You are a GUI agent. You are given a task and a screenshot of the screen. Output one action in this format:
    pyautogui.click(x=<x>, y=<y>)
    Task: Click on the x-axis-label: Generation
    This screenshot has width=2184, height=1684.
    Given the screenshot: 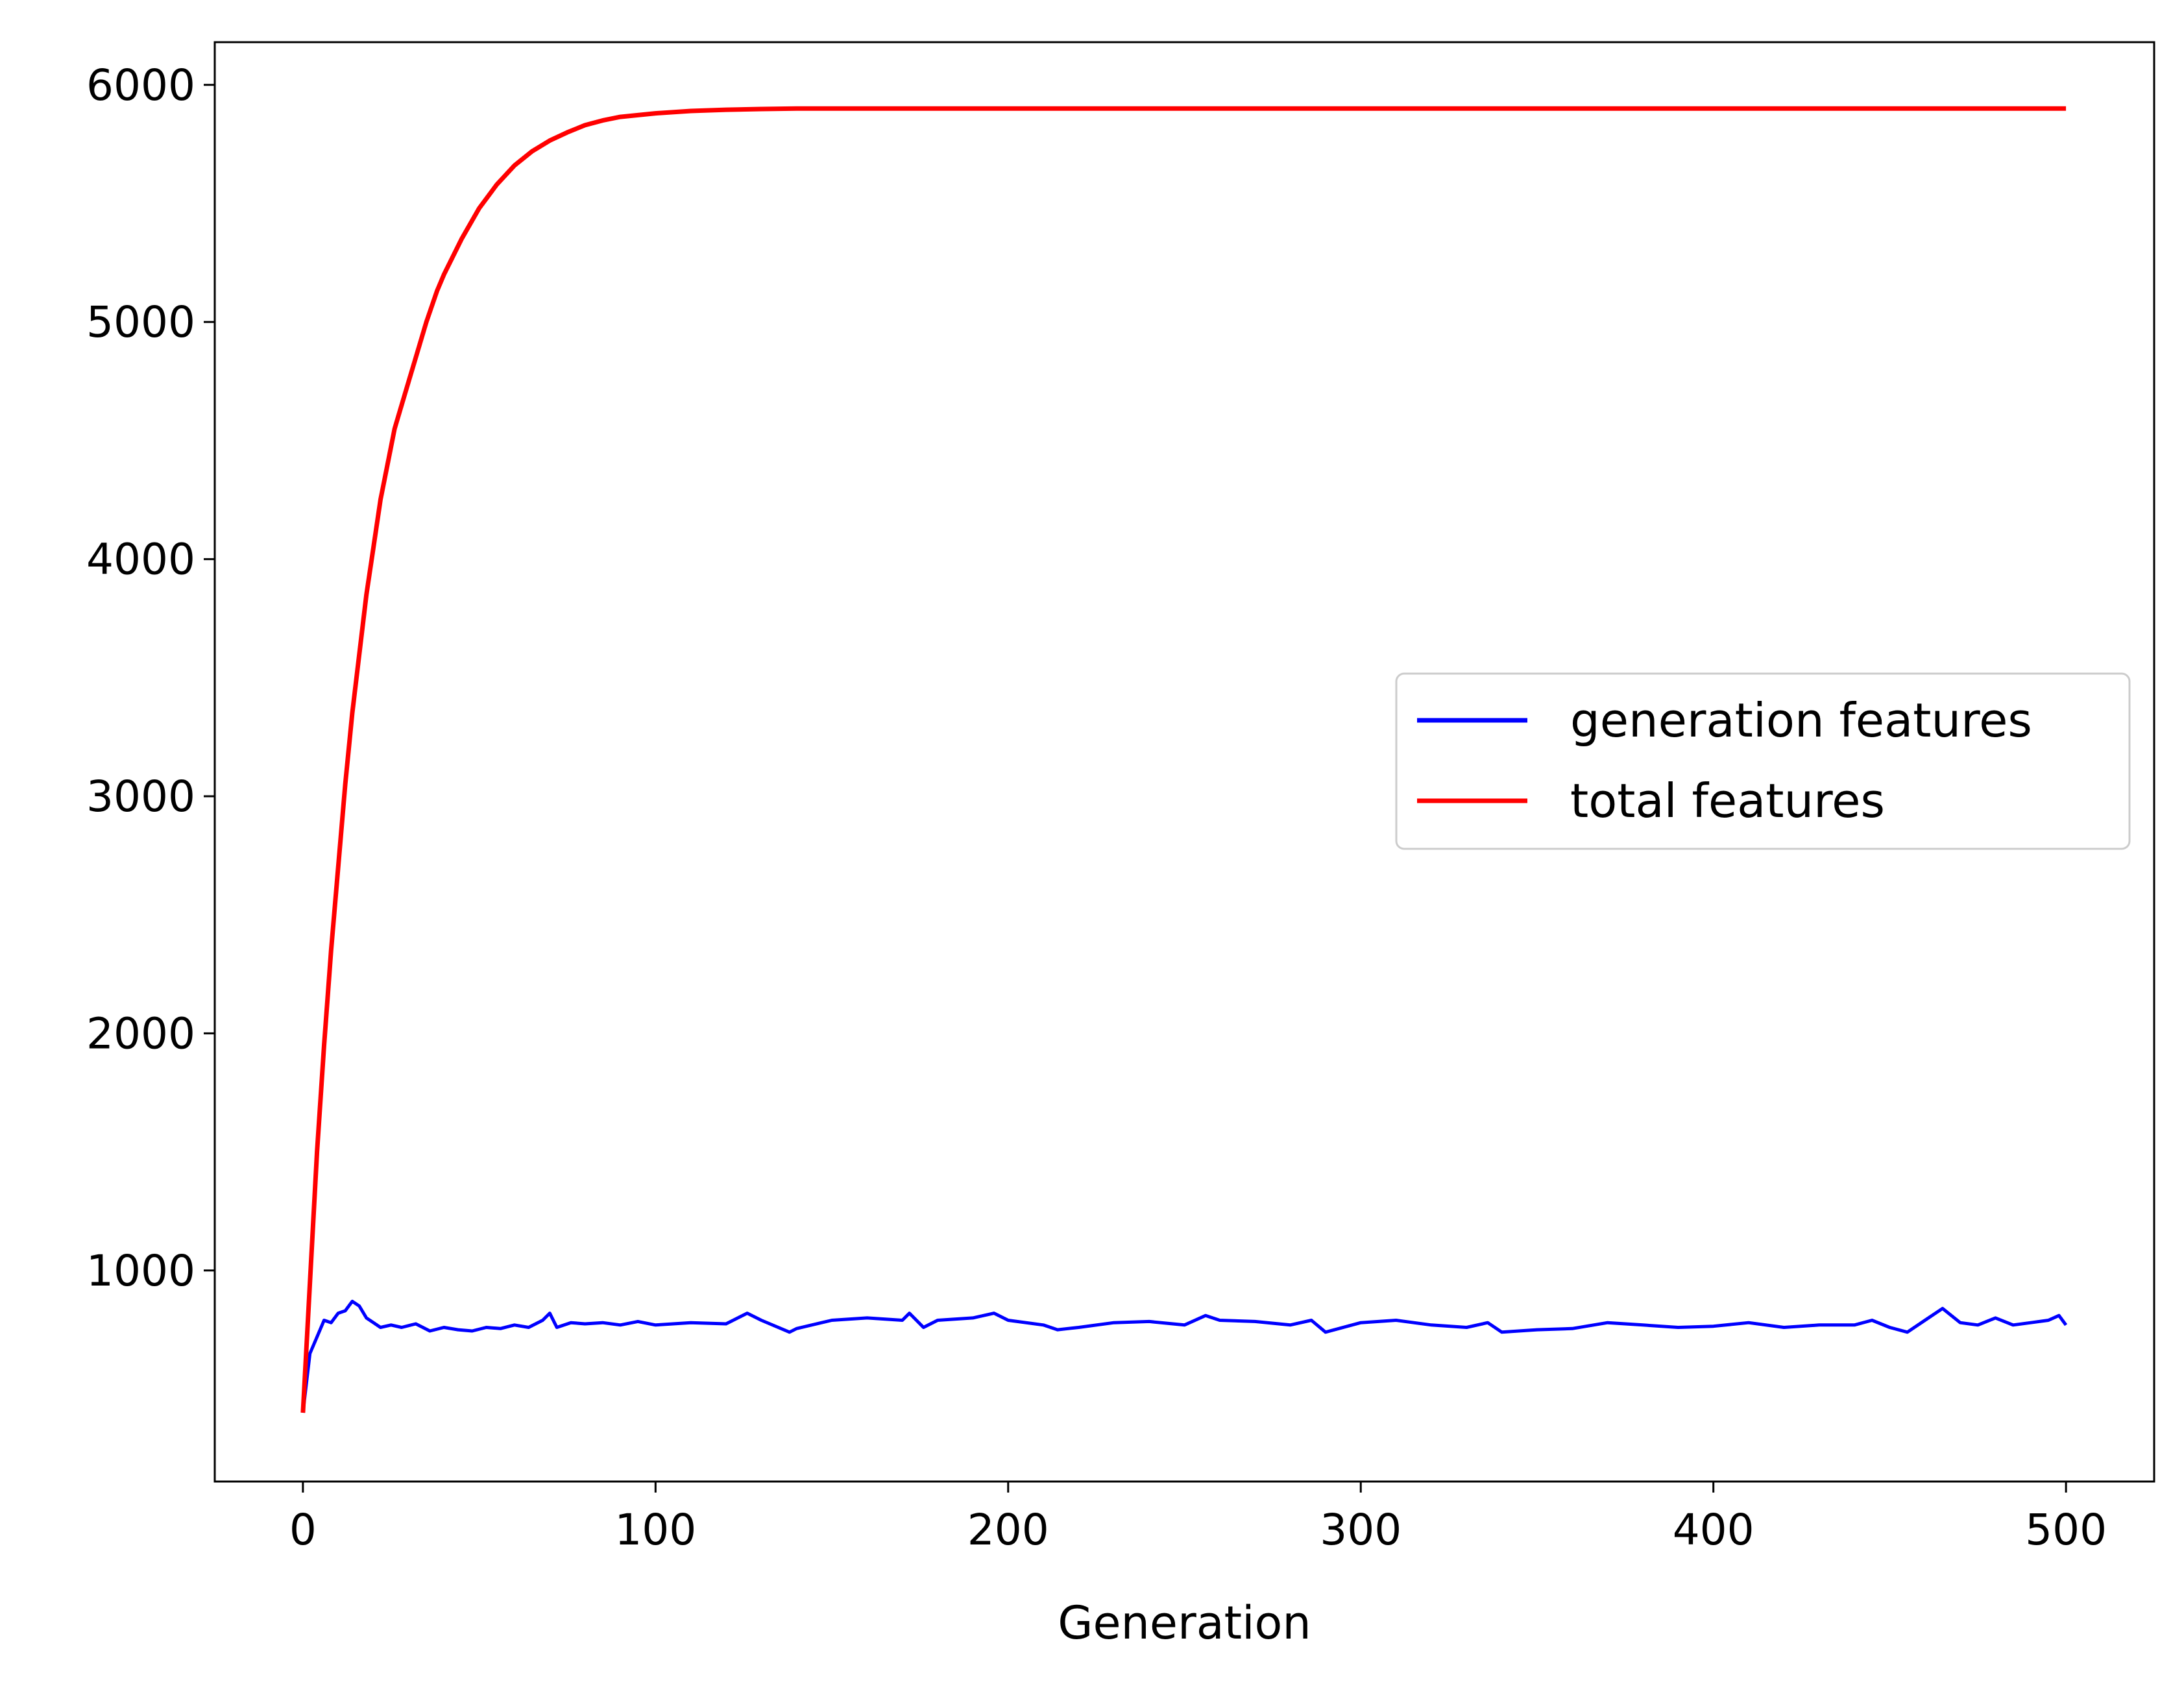 What is the action you would take?
    pyautogui.click(x=1184, y=1623)
    